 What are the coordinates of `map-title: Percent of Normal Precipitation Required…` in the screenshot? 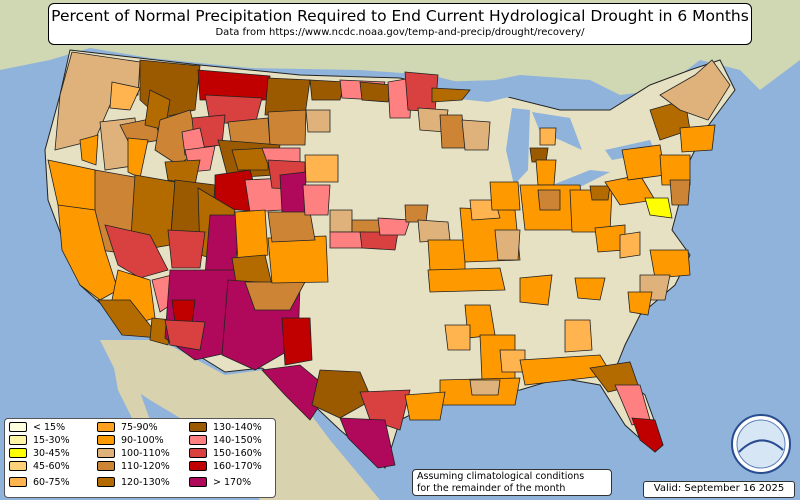 It's located at (400, 16).